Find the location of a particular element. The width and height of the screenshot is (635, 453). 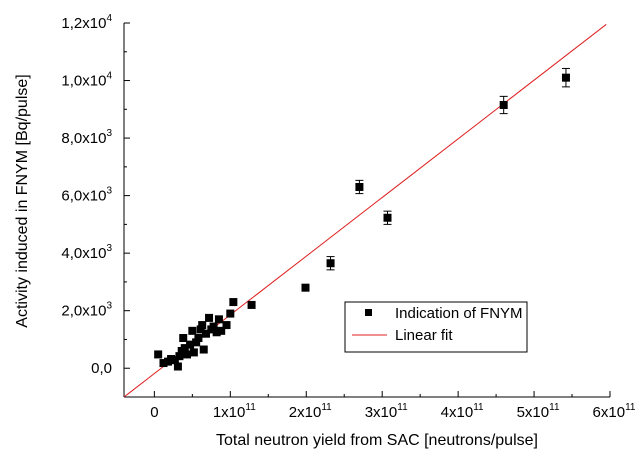

y-tick-label: 4,0x10³ is located at coordinates (86, 252).